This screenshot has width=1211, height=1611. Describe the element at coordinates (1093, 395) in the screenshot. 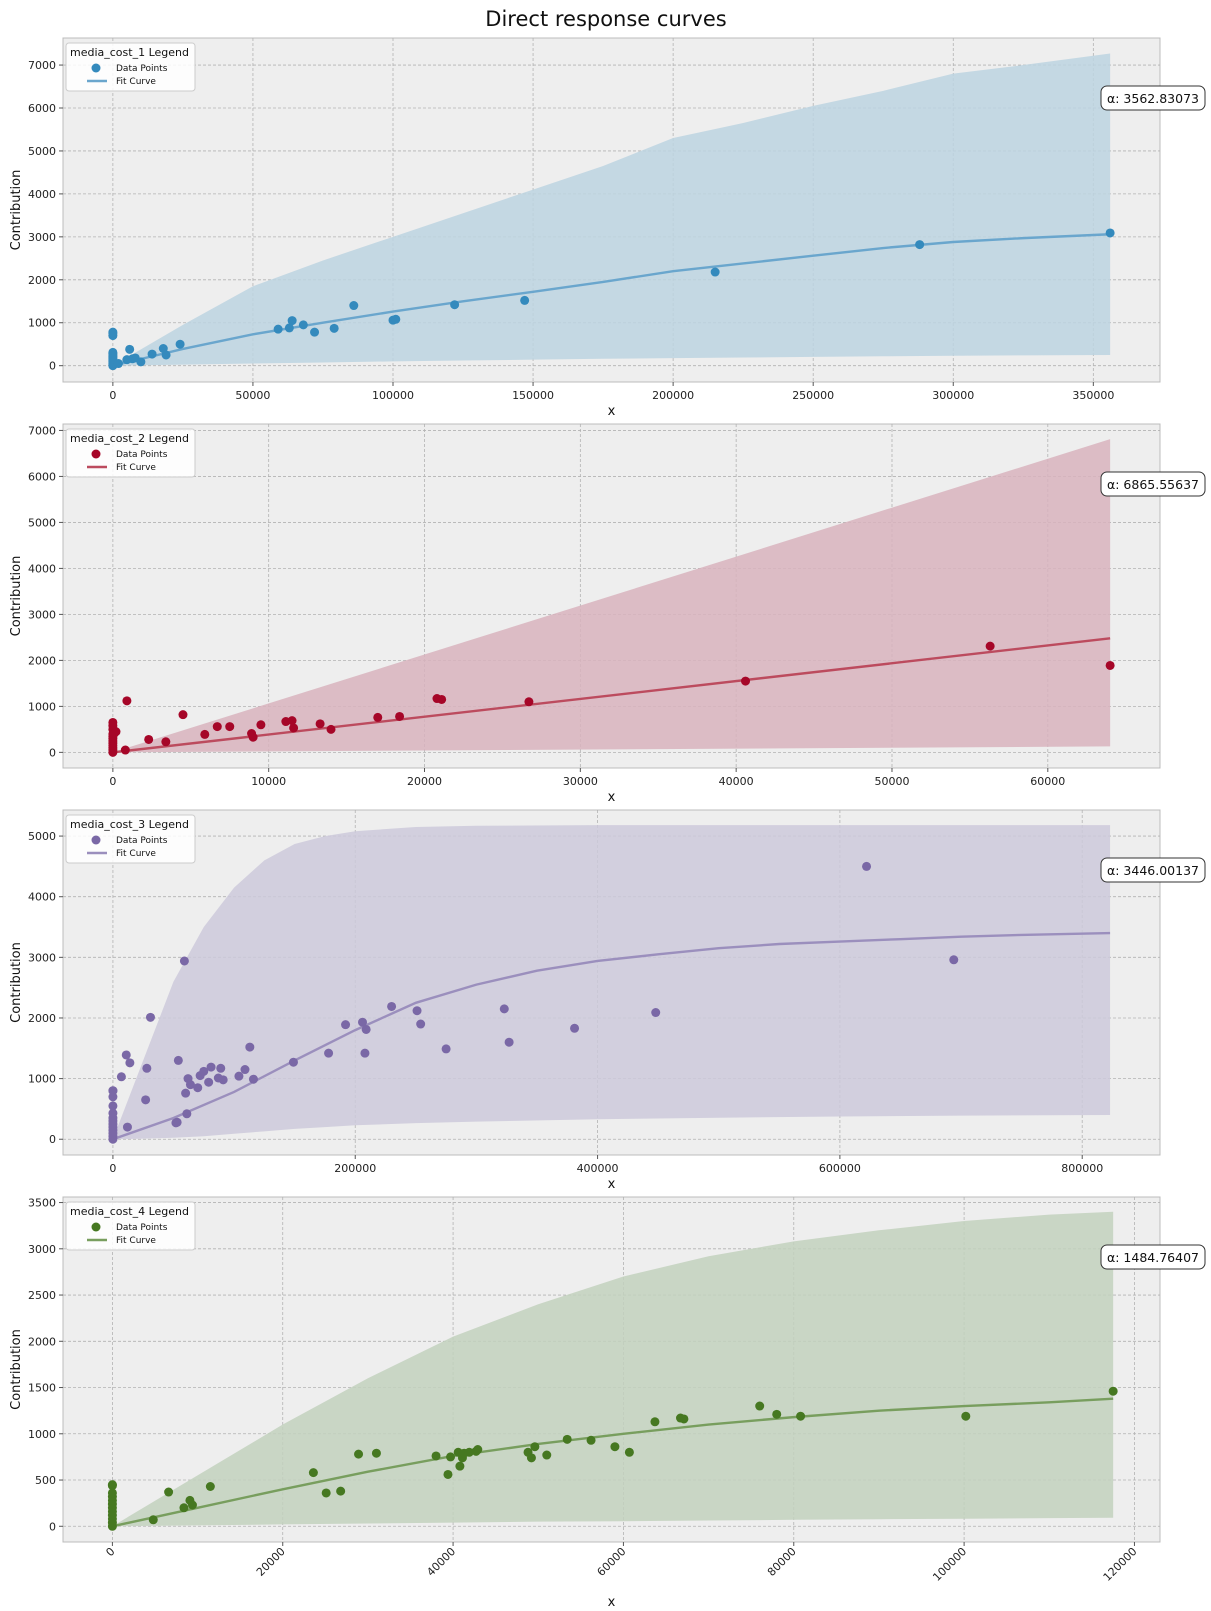

I see `x-tick-label: 350000` at that location.